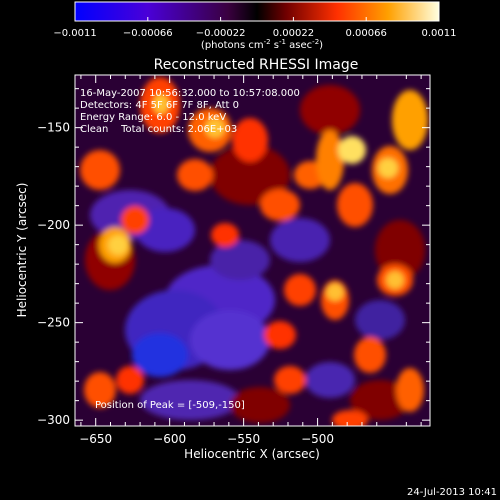  Describe the element at coordinates (158, 129) in the screenshot. I see `annotation-clean-counts: Clean Total counts: 2.06E+03` at that location.